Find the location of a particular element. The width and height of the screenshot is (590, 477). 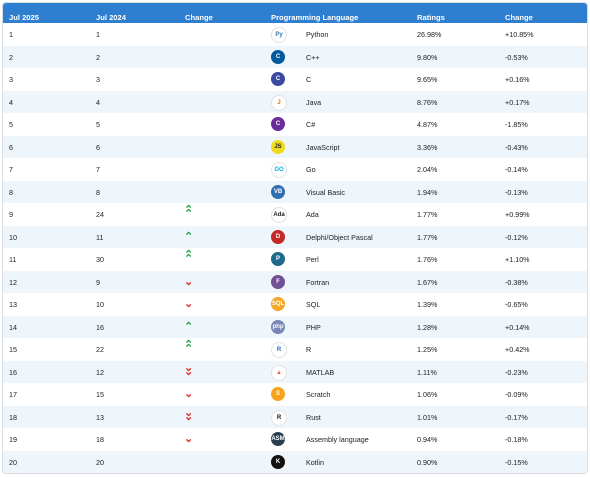

rank-jul-2025: 12 is located at coordinates (13, 282).